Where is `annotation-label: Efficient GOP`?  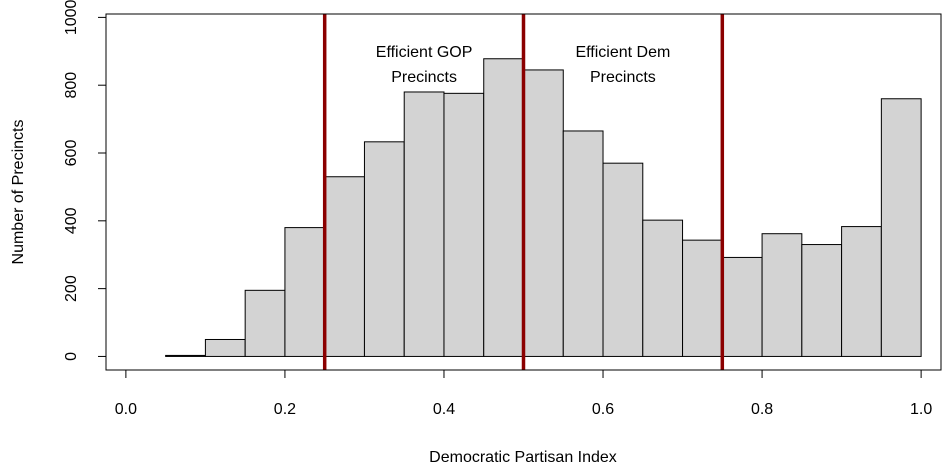 annotation-label: Efficient GOP is located at coordinates (424, 52).